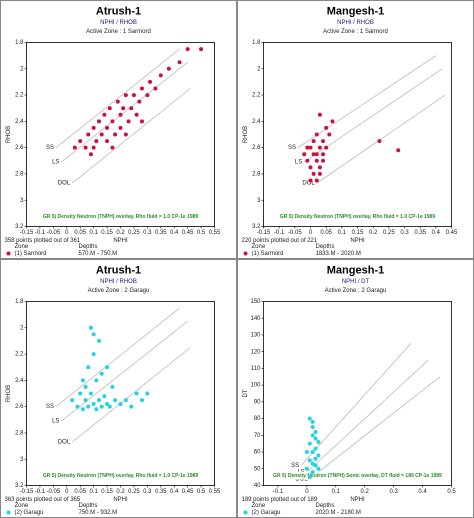  What do you see at coordinates (22, 506) in the screenshot?
I see `zone-header: Zone` at bounding box center [22, 506].